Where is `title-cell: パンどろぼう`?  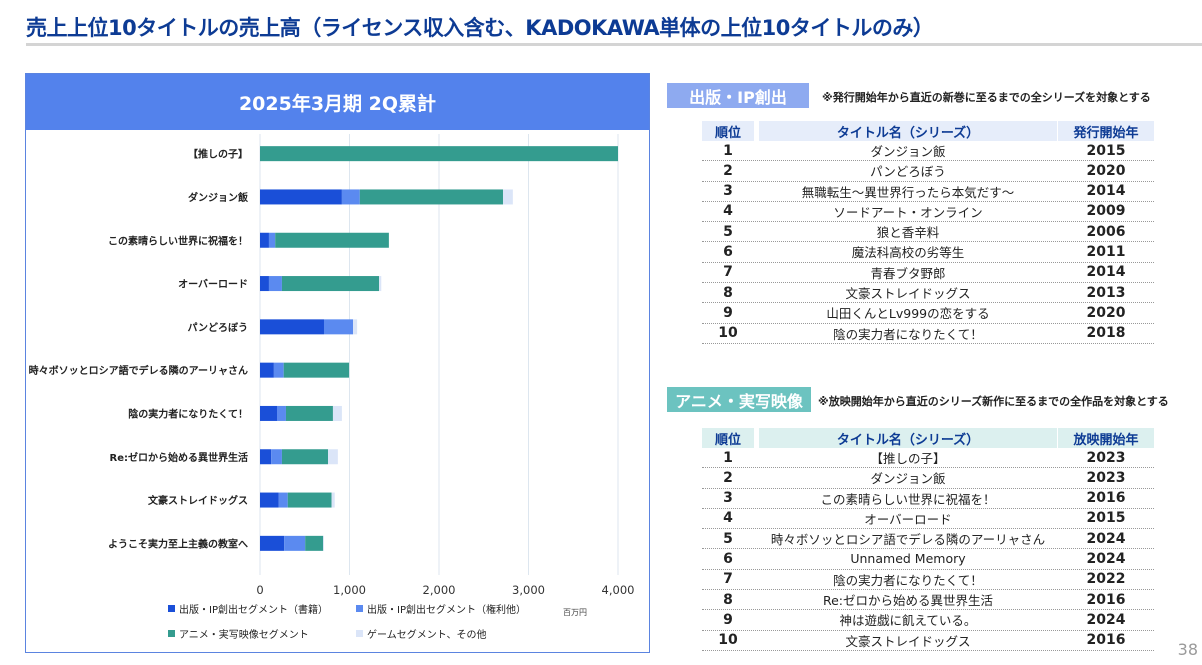
title-cell: パンどろぼう is located at coordinates (908, 172).